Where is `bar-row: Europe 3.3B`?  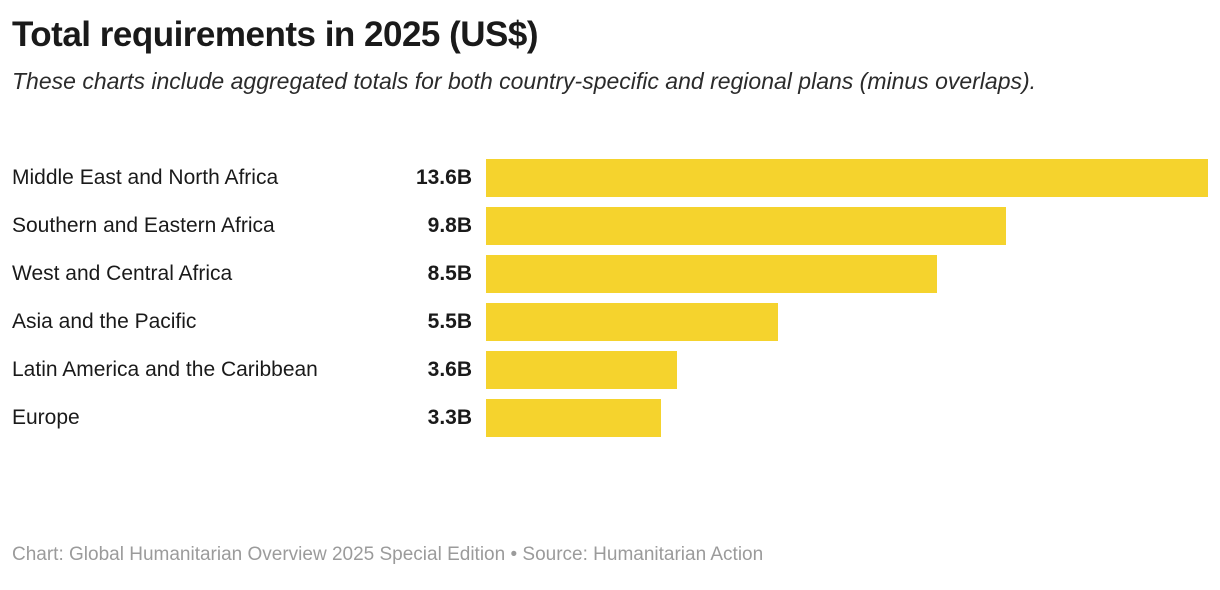
bar-row: Europe 3.3B is located at coordinates (610, 418).